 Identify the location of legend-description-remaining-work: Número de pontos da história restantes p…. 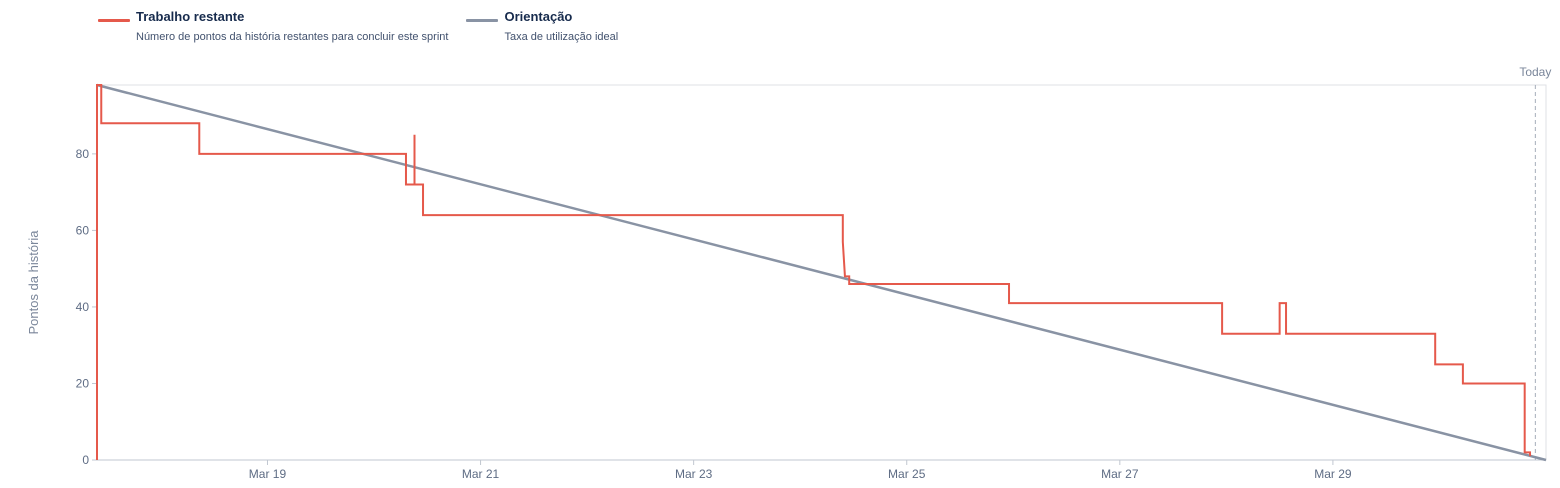
(292, 37).